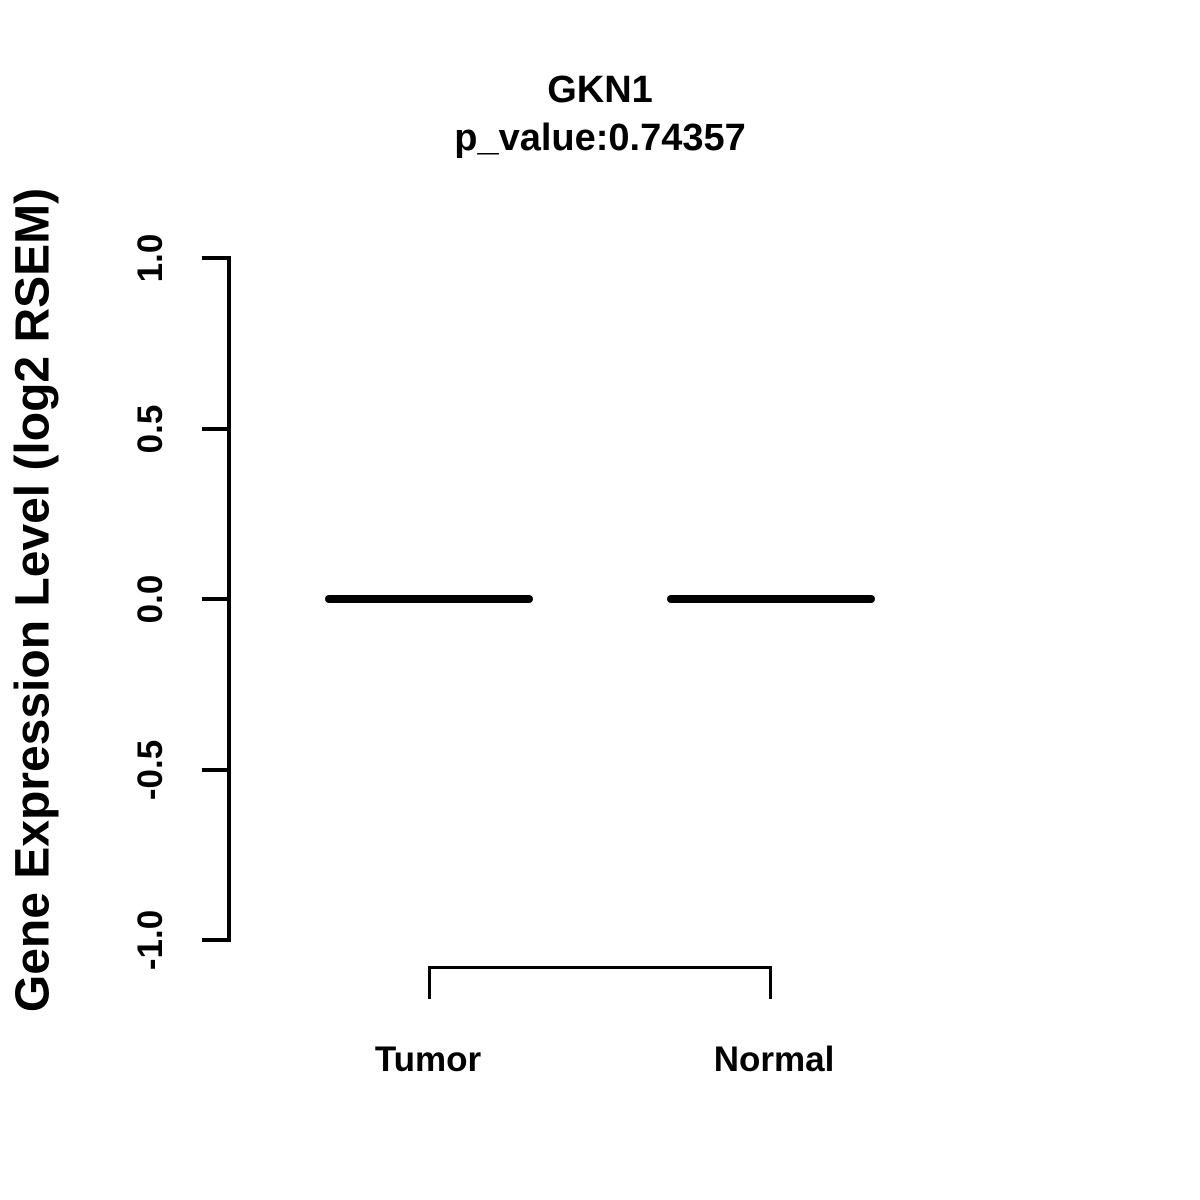 The image size is (1200, 1200). Describe the element at coordinates (771, 599) in the screenshot. I see `normal-median-line` at that location.